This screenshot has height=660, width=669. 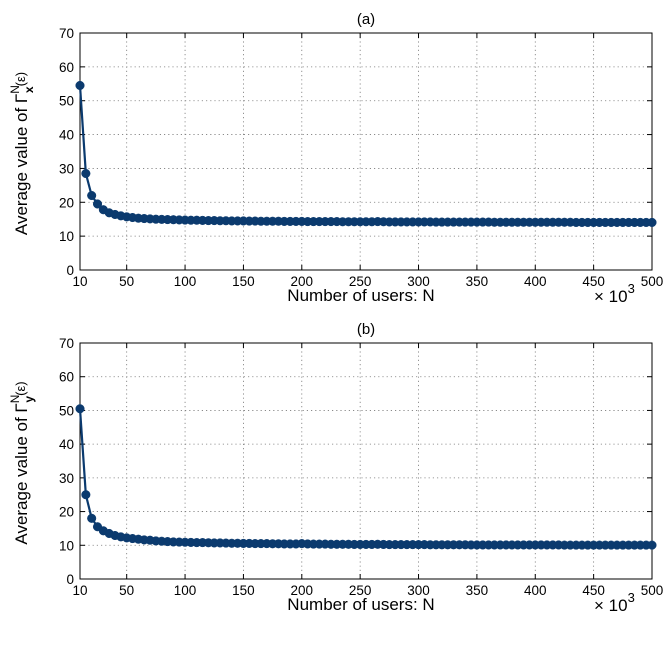 I want to click on y-label-subscript: y, so click(x=29, y=399).